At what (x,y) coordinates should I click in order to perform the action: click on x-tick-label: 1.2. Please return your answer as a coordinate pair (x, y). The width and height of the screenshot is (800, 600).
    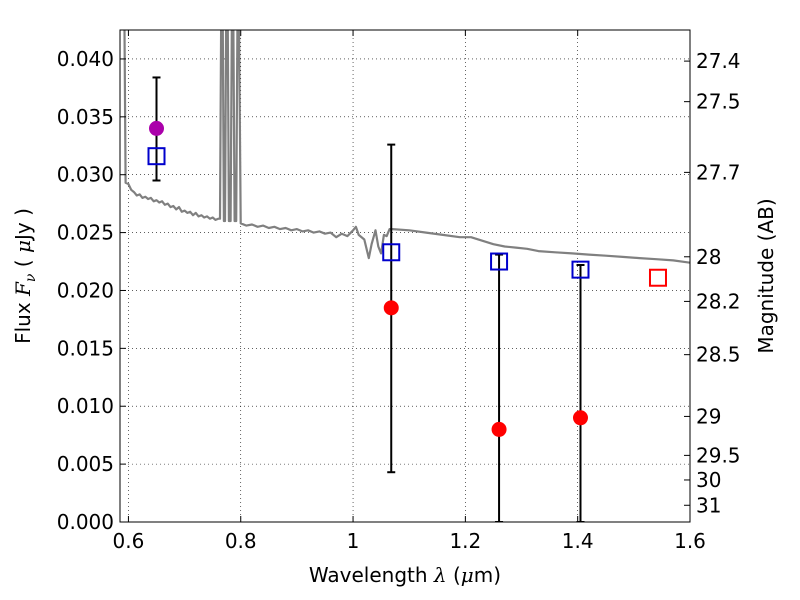
    Looking at the image, I should click on (465, 541).